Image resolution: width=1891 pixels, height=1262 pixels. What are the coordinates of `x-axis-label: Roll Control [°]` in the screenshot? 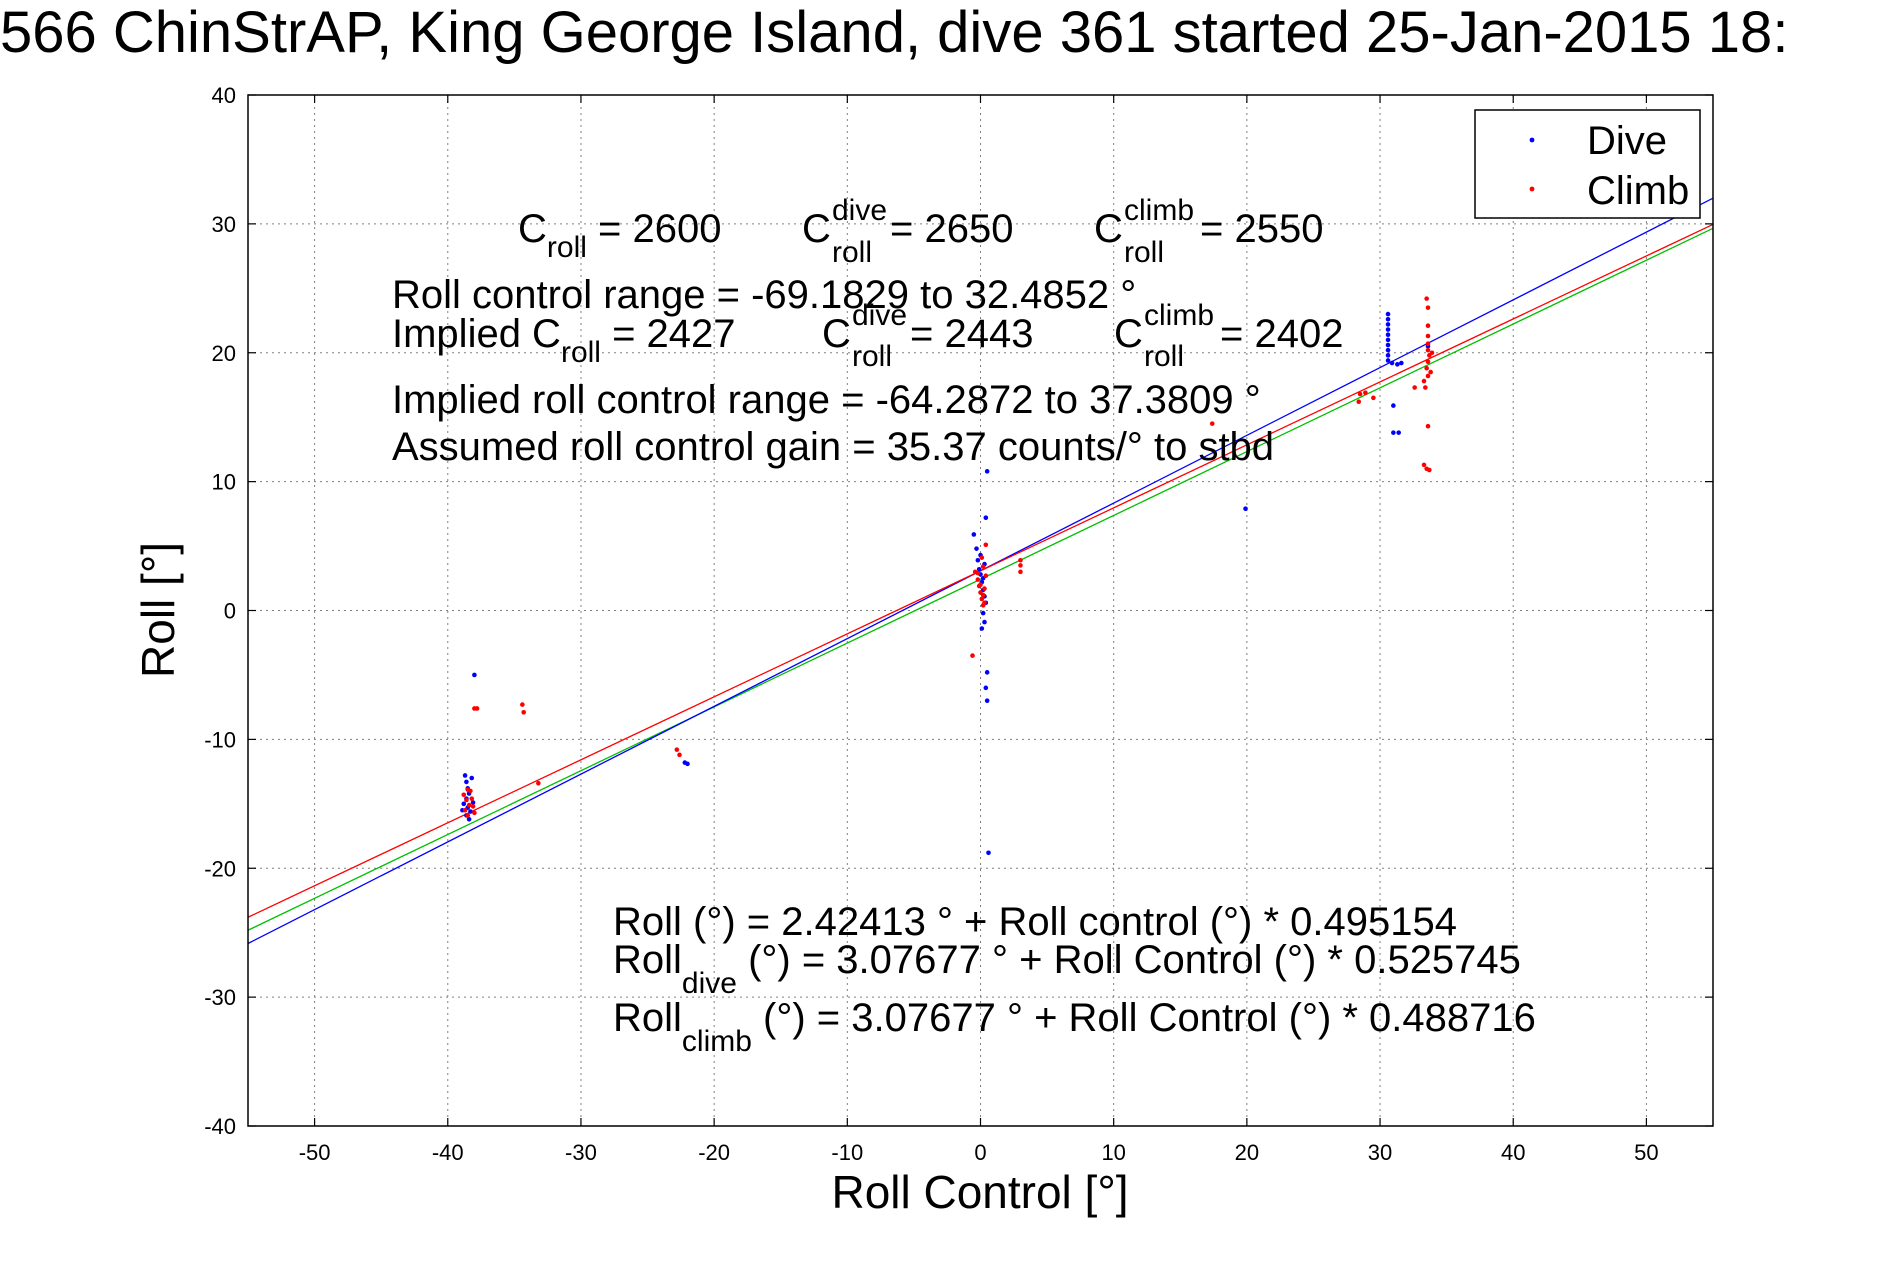 It's located at (979, 1192).